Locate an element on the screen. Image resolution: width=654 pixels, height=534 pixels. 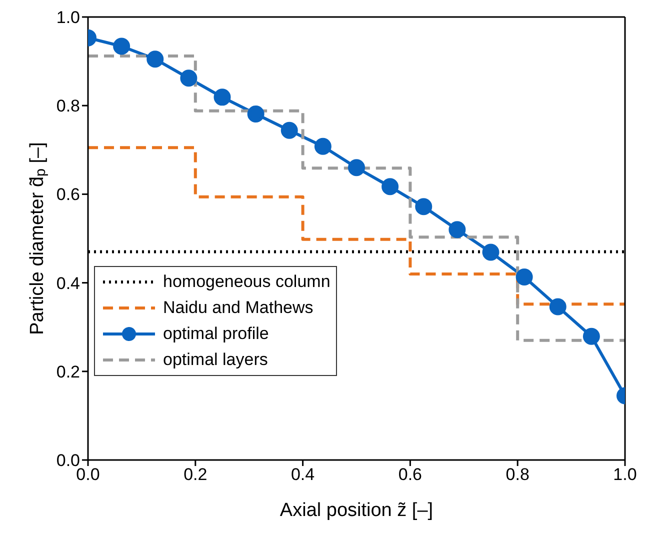
y-tick-label: 1.0 is located at coordinates (68, 18).